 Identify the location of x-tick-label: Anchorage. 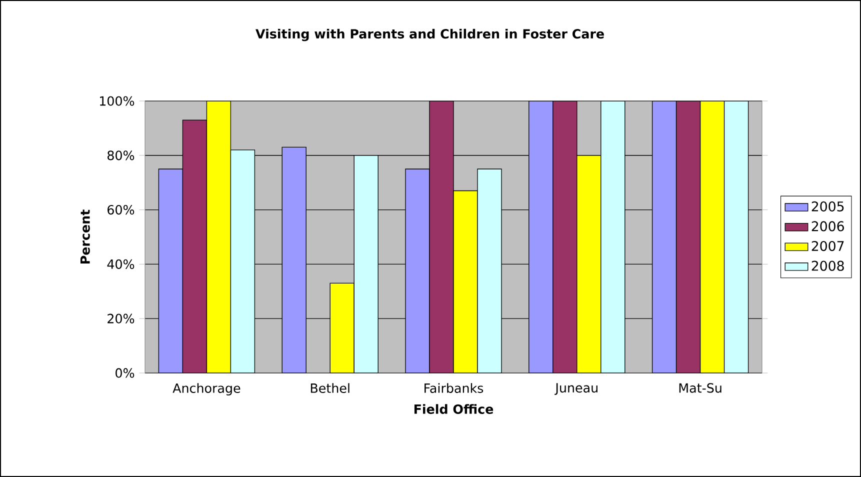
(206, 389).